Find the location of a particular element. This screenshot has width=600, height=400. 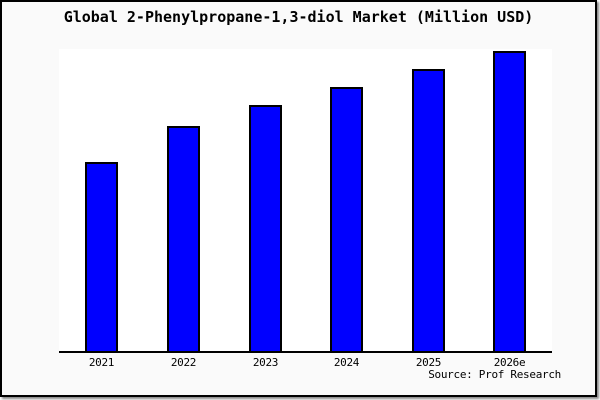

bar-2026e is located at coordinates (509, 201).